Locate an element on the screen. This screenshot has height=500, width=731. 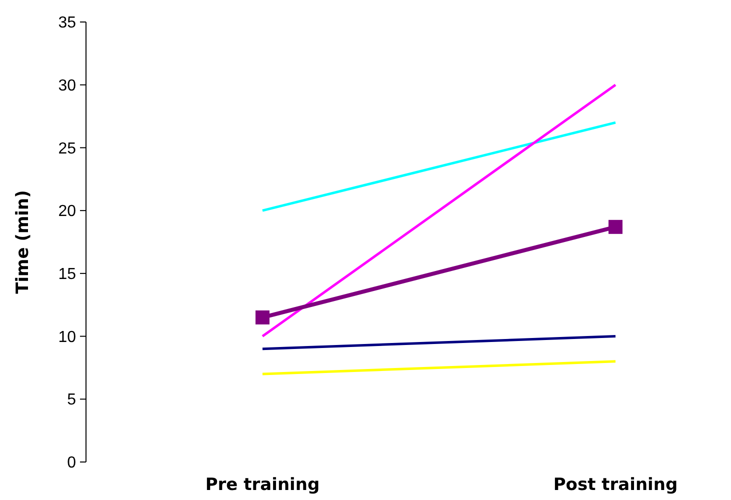
y-tick-label: 5 is located at coordinates (71, 400).